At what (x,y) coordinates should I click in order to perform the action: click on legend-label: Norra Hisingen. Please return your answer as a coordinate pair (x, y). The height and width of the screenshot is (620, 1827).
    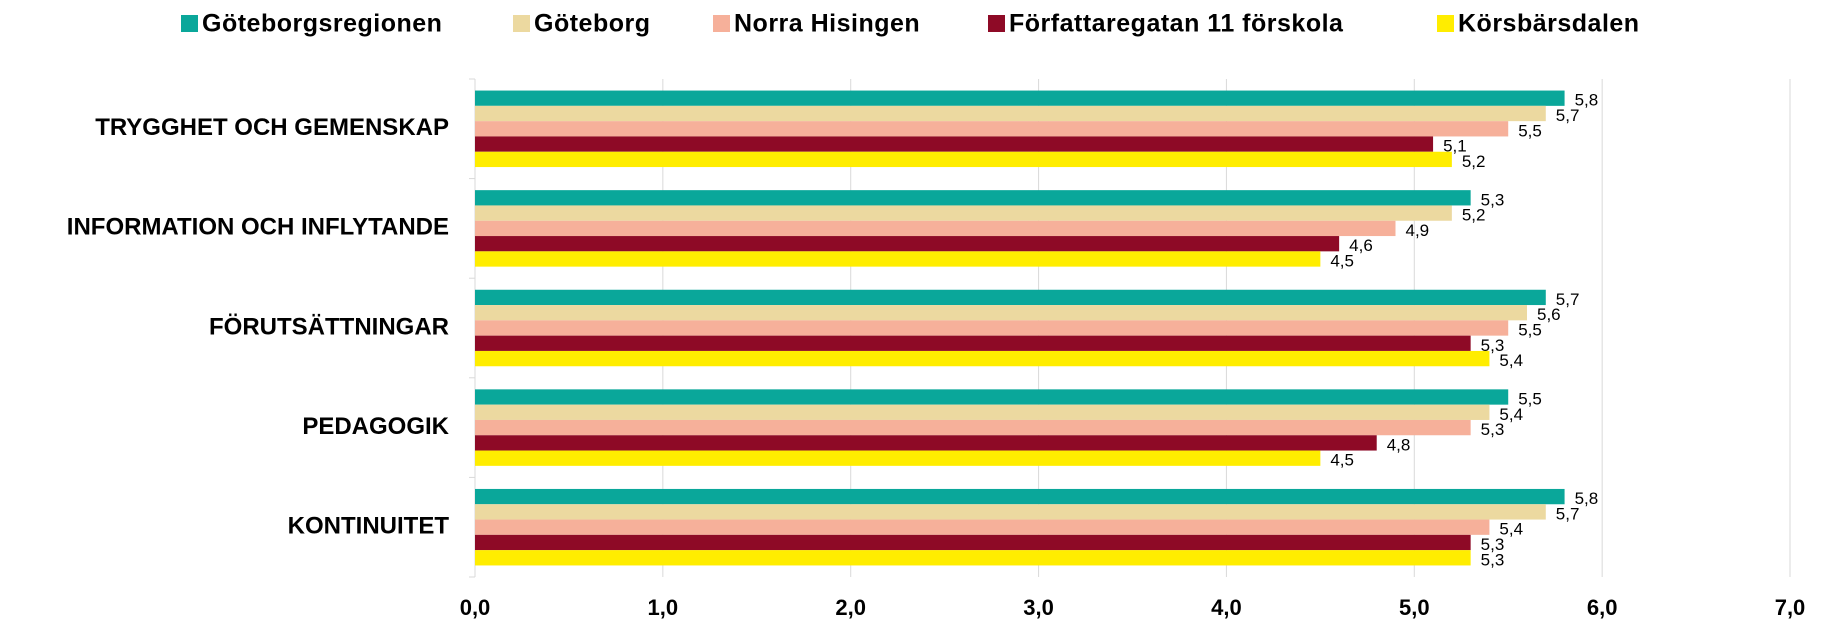
    Looking at the image, I should click on (827, 24).